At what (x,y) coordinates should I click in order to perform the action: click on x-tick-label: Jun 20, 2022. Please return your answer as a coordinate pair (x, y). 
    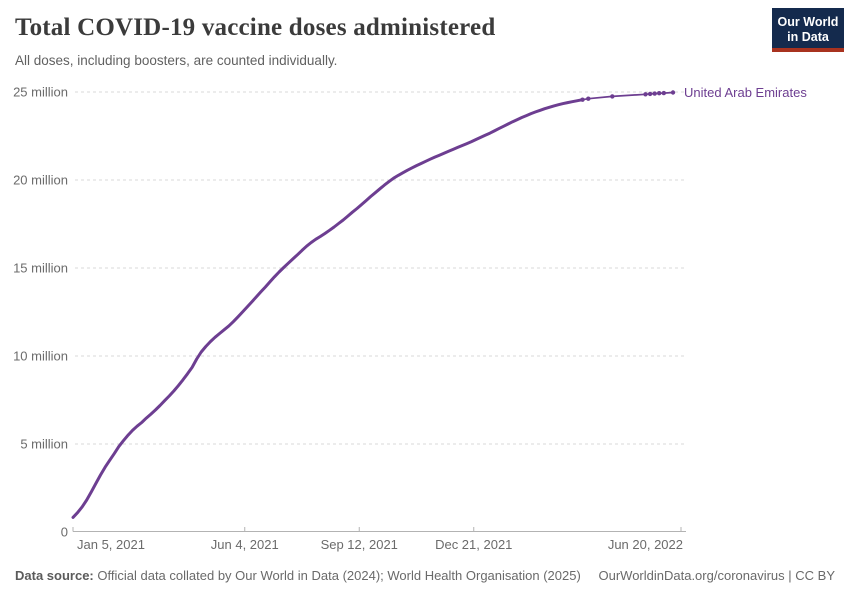
    Looking at the image, I should click on (645, 544).